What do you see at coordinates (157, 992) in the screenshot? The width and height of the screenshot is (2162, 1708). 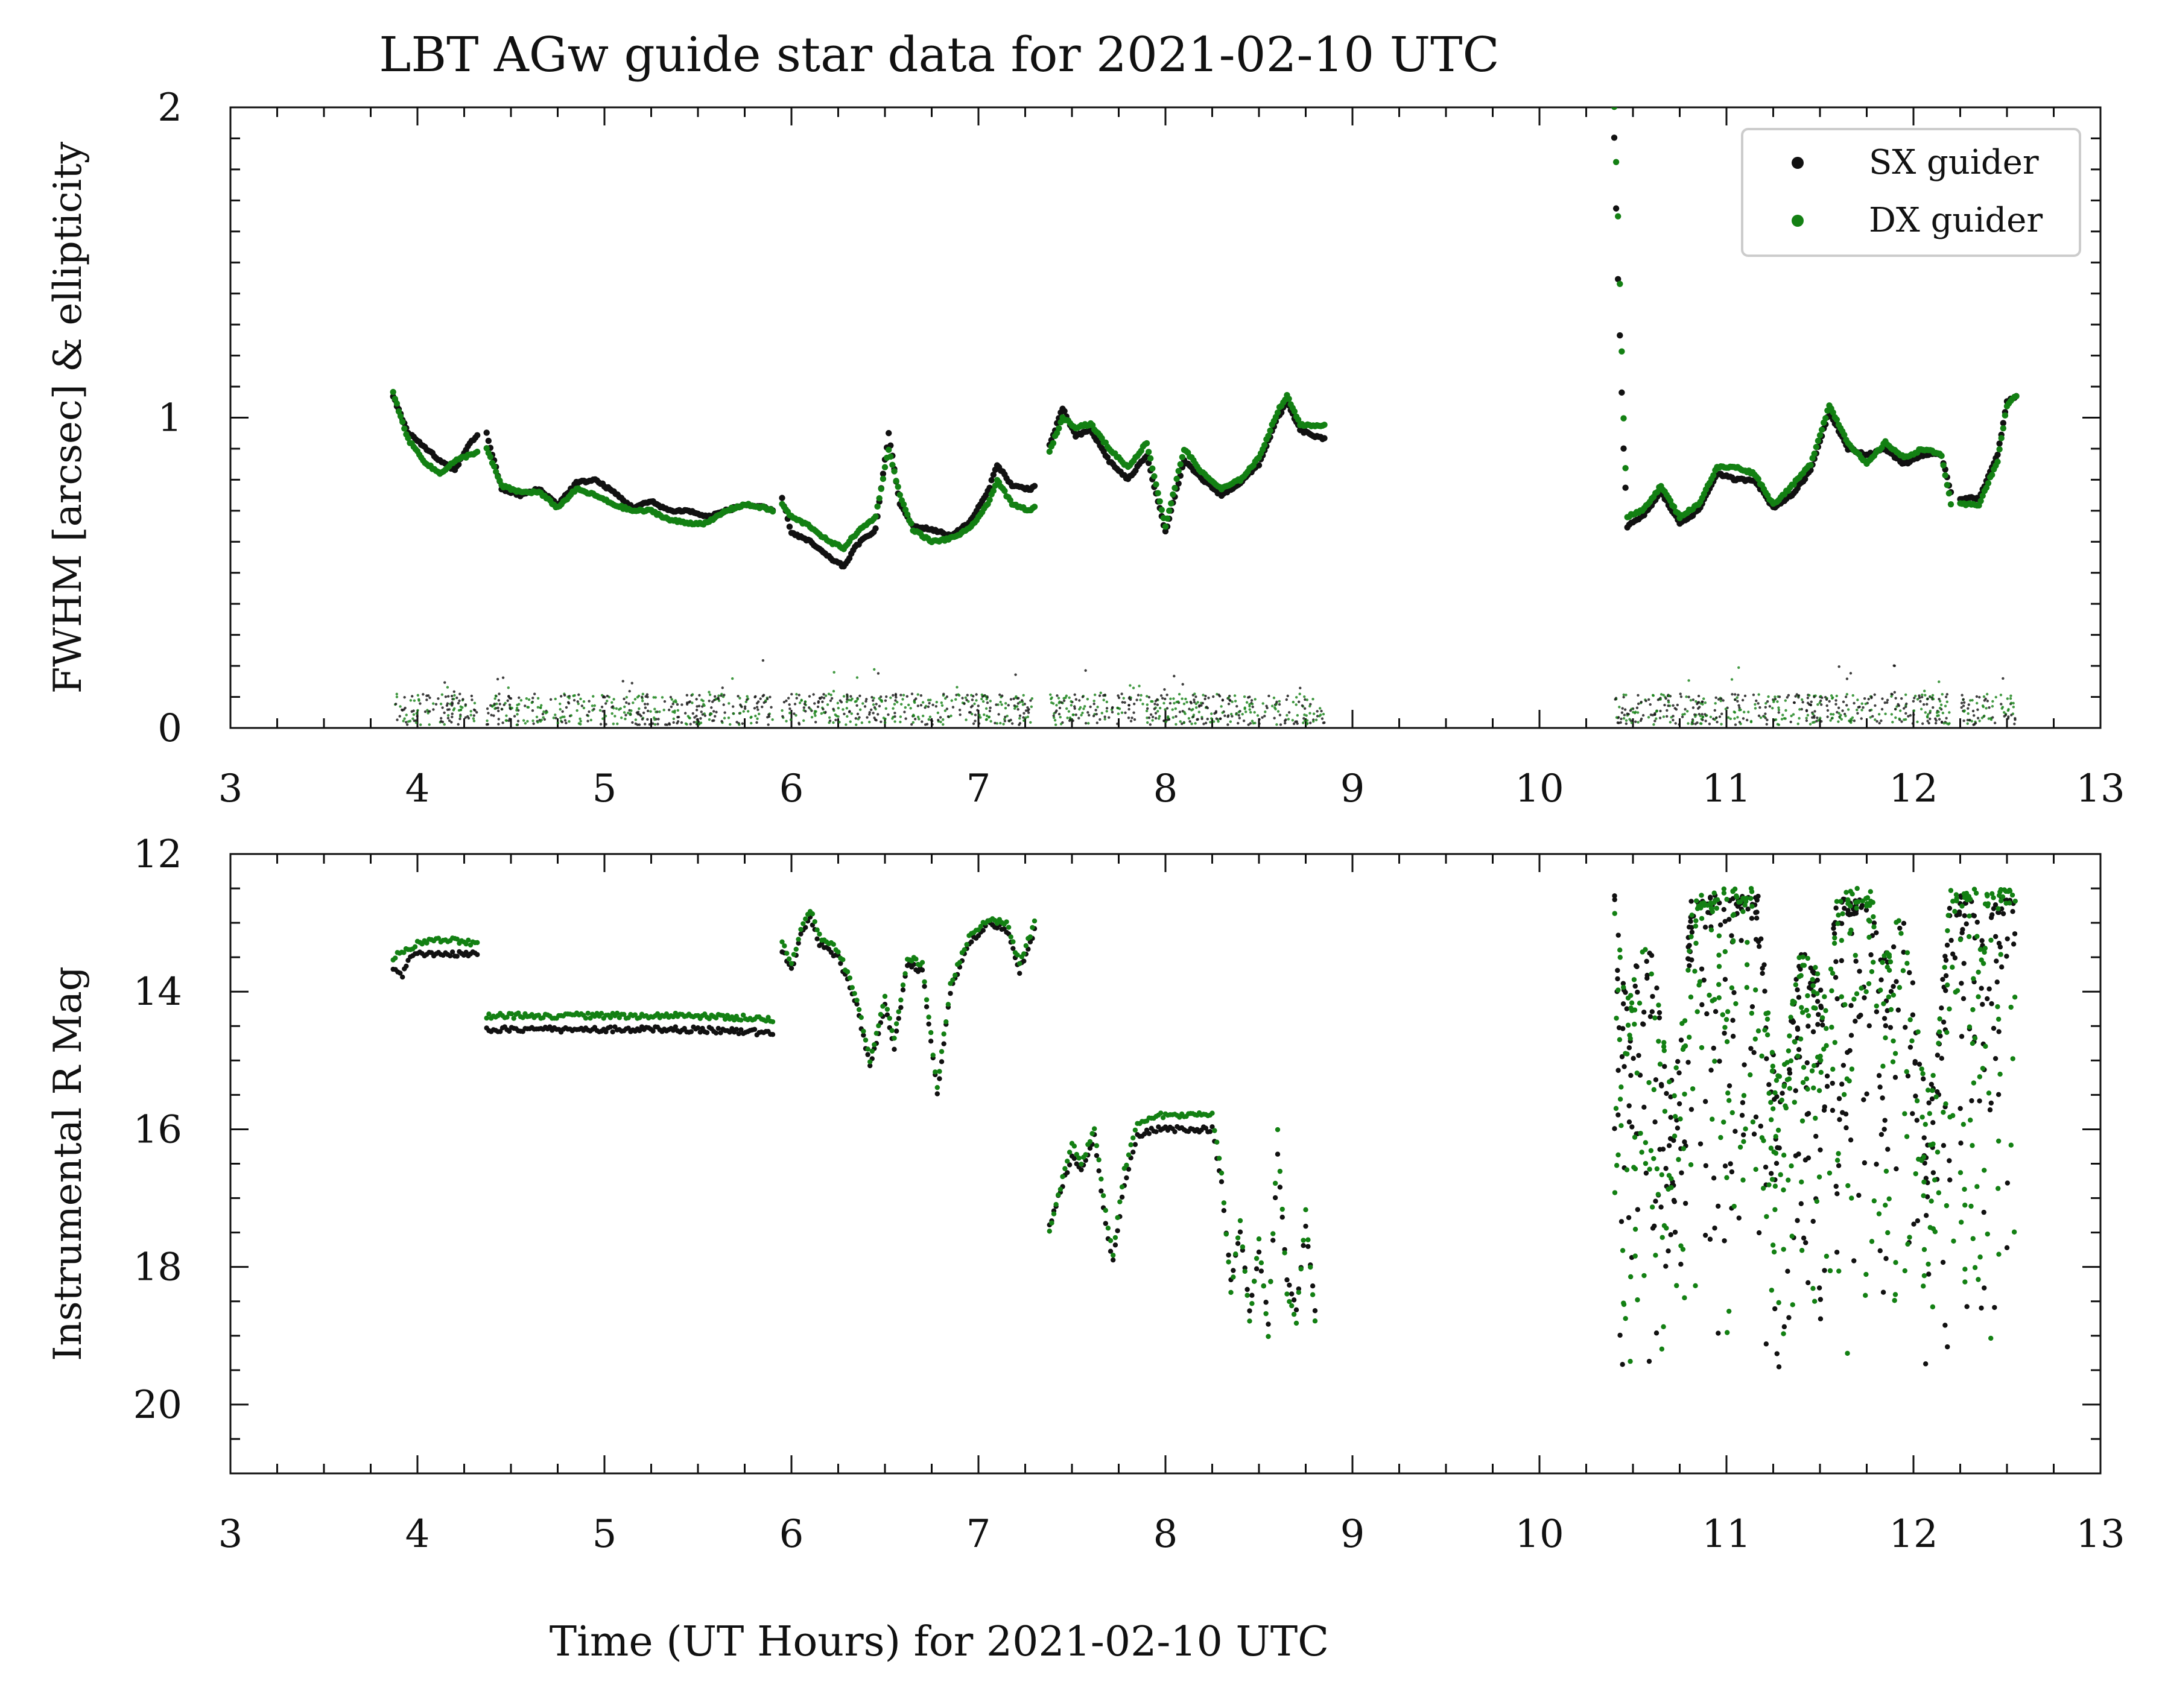 I see `bottom-y-tick-label: 14` at bounding box center [157, 992].